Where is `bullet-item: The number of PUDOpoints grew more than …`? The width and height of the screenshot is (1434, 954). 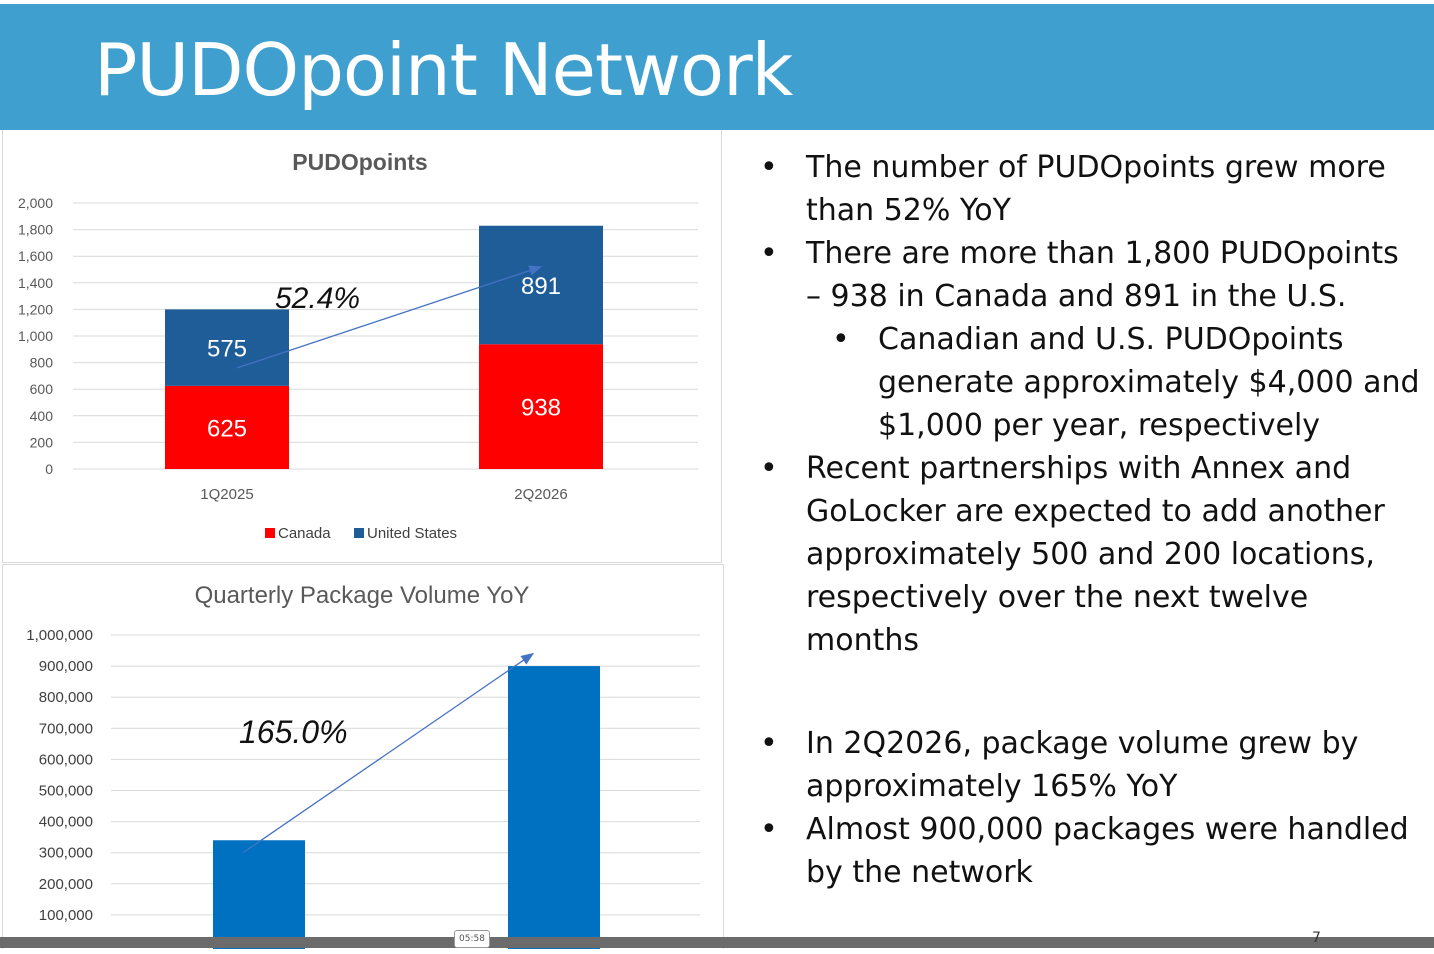
bullet-item: The number of PUDOpoints grew more than … is located at coordinates (1090, 189).